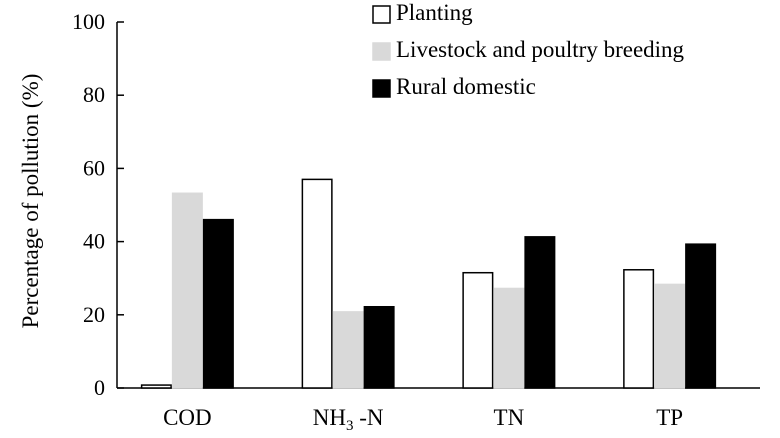 The width and height of the screenshot is (780, 438). I want to click on category-labels: COD NH3 -N TN TP, so click(423, 419).